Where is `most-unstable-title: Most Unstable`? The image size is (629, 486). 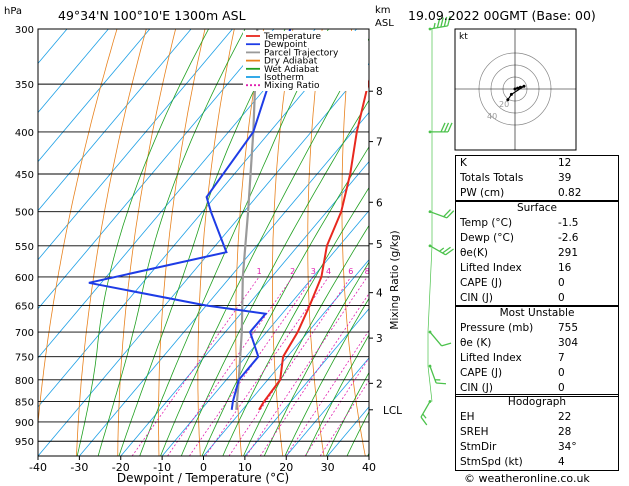 most-unstable-title: Most Unstable is located at coordinates (537, 313).